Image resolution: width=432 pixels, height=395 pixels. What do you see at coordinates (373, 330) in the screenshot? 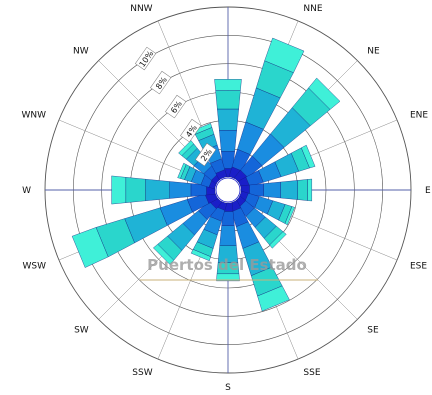
I see `direction-label-se: SE` at bounding box center [373, 330].